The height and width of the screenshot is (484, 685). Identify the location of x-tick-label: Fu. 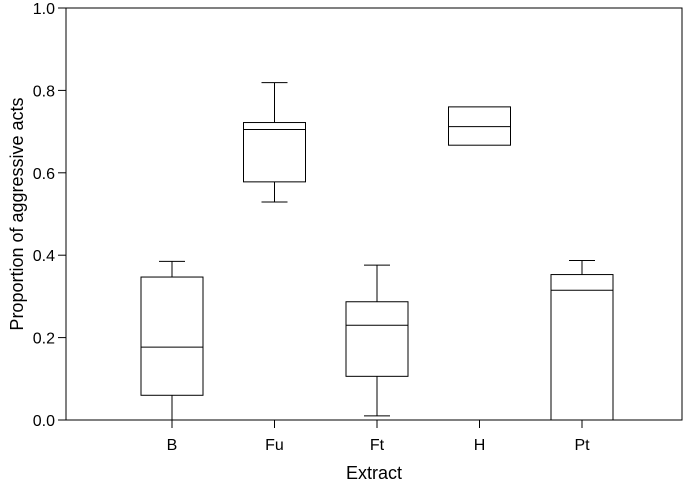
(274, 445).